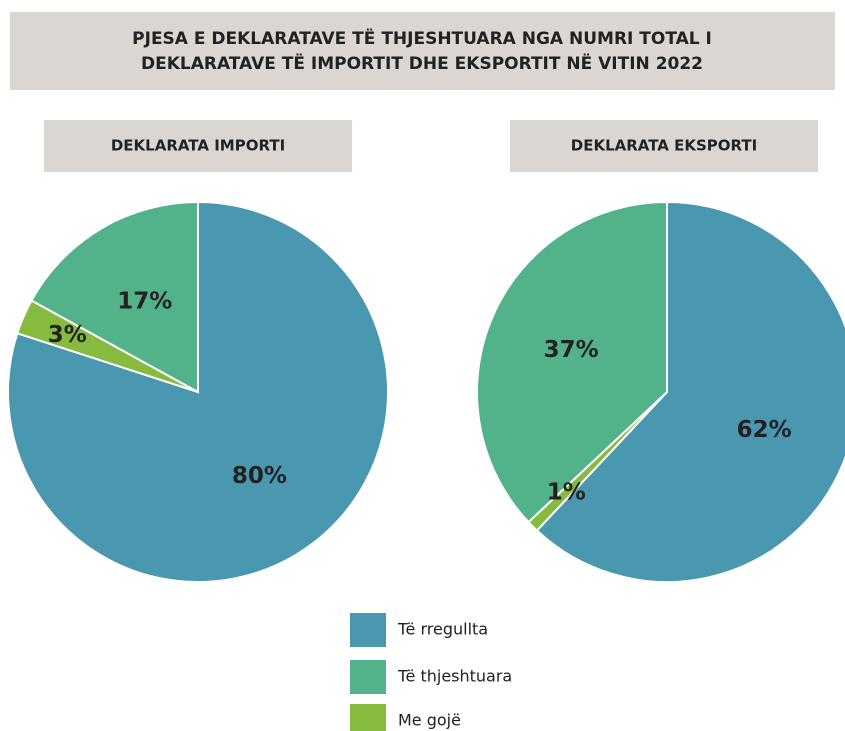 Image resolution: width=845 pixels, height=731 pixels. Describe the element at coordinates (566, 492) in the screenshot. I see `data-label: 1%` at that location.